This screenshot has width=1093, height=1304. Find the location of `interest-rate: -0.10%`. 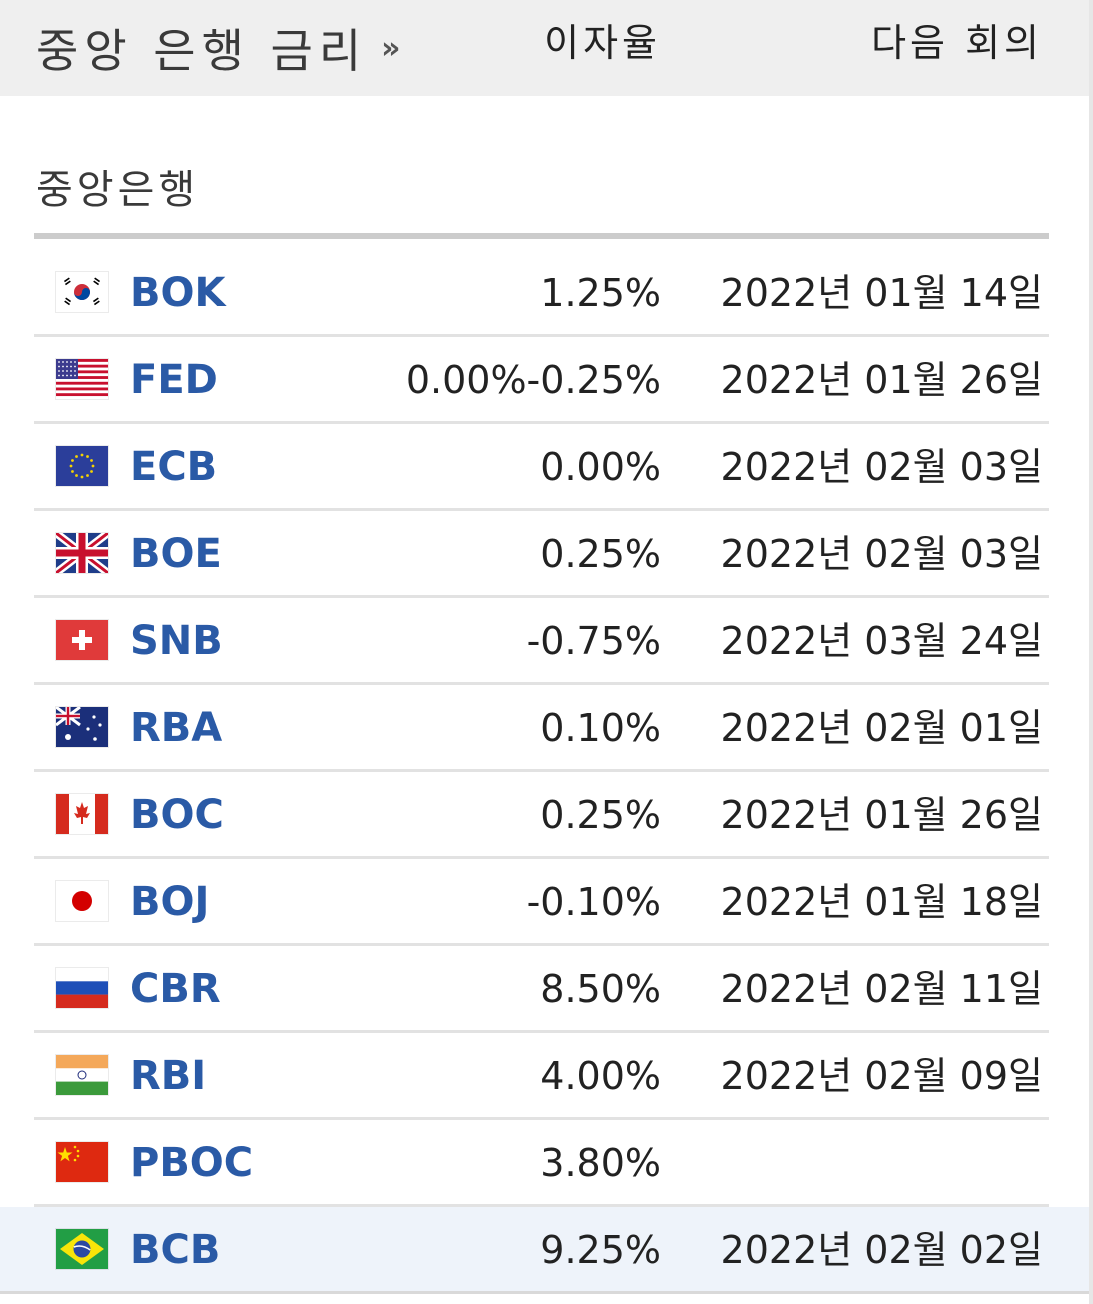

interest-rate: -0.10% is located at coordinates (593, 902).